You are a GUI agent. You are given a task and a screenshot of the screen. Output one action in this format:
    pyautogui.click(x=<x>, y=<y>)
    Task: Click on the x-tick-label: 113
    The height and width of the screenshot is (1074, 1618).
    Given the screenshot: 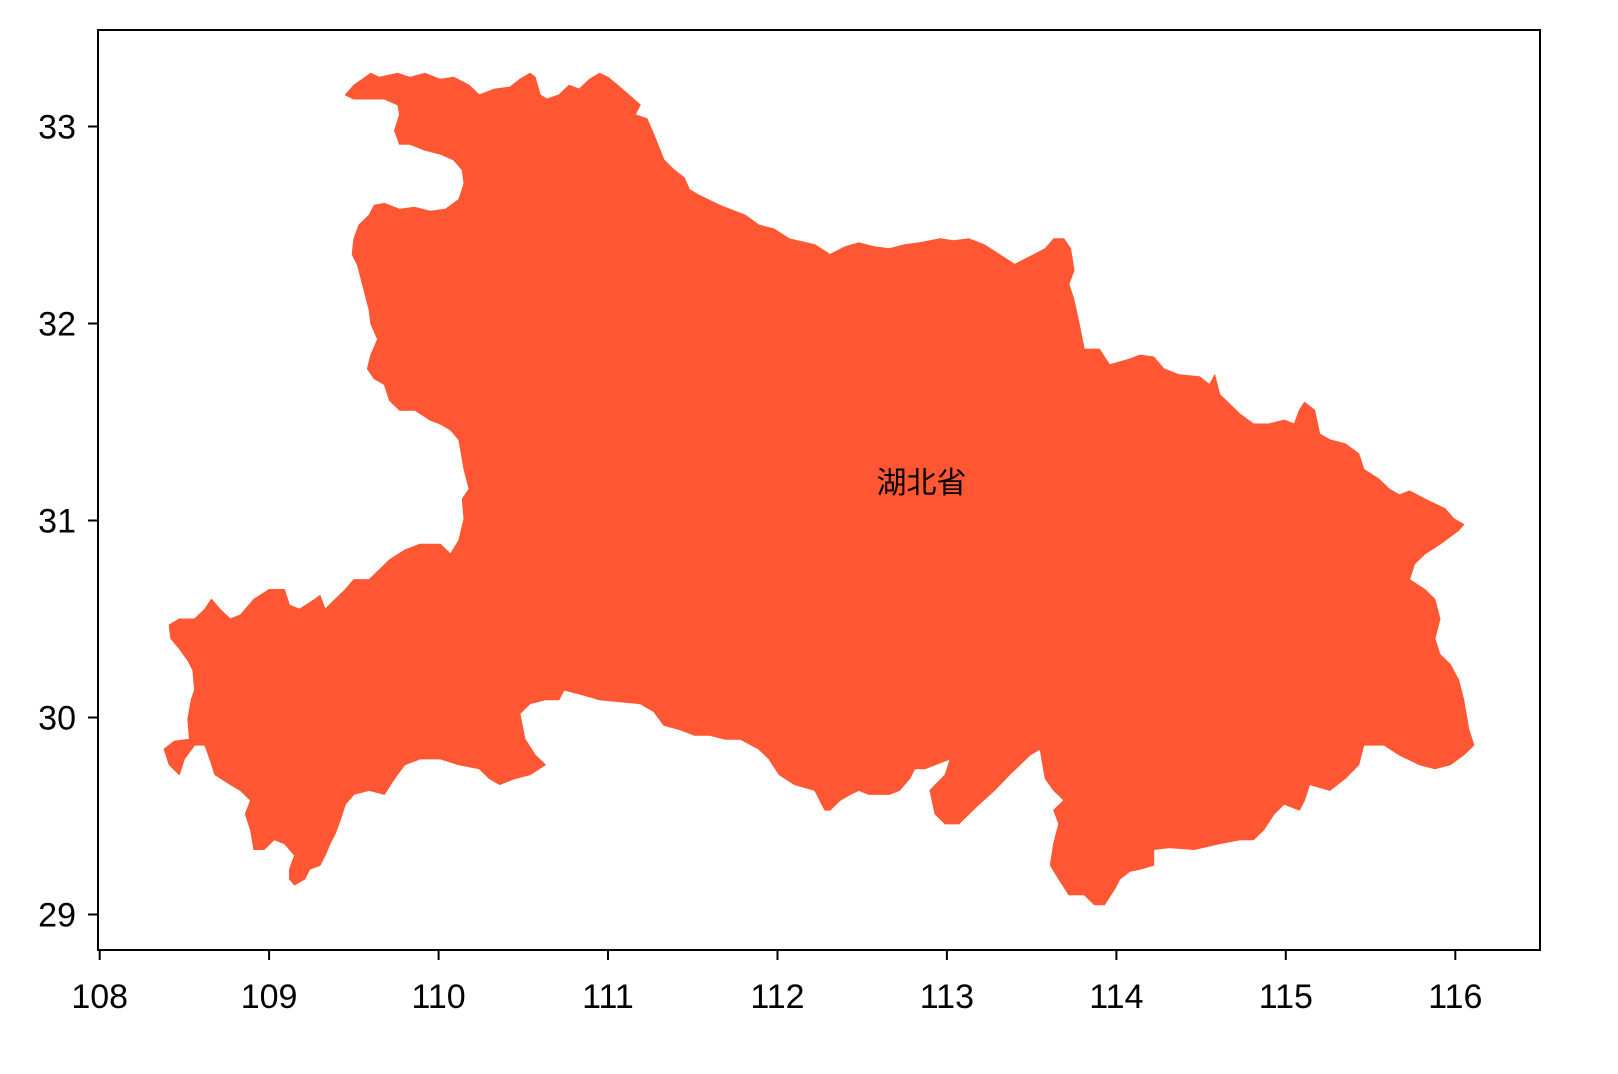 What is the action you would take?
    pyautogui.click(x=947, y=997)
    